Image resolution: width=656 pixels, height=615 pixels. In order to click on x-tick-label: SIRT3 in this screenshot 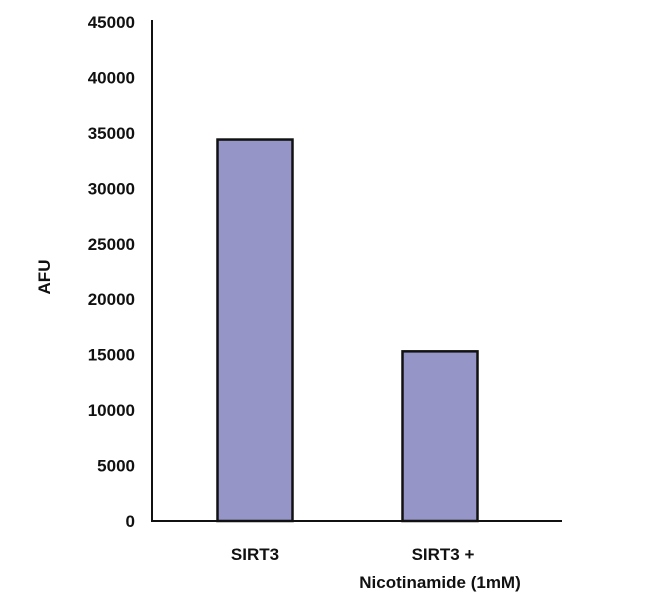, I will do `click(255, 554)`.